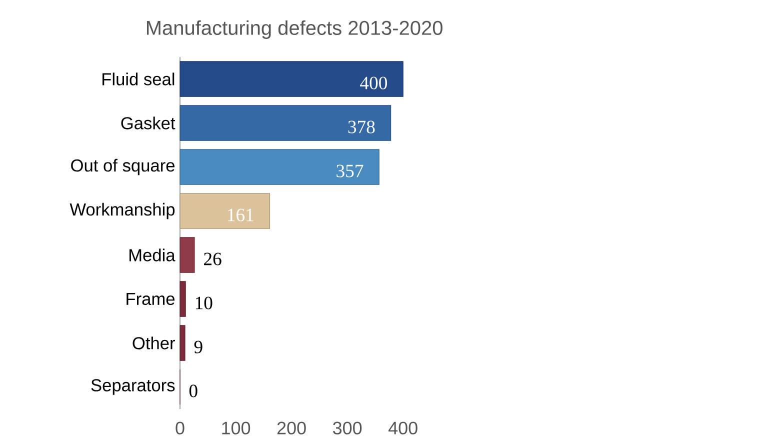  Describe the element at coordinates (373, 83) in the screenshot. I see `data-label: 400` at that location.